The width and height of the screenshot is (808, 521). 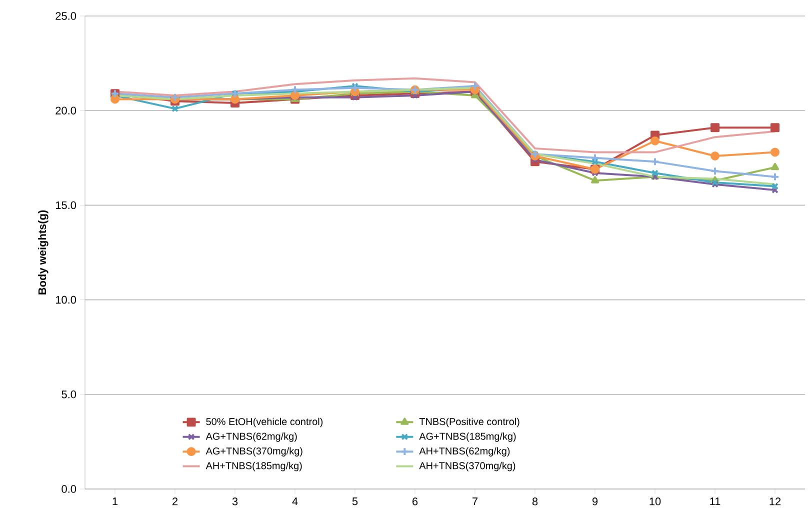 What do you see at coordinates (251, 437) in the screenshot?
I see `legend-label: AG+TNBS(62mg/kg)` at bounding box center [251, 437].